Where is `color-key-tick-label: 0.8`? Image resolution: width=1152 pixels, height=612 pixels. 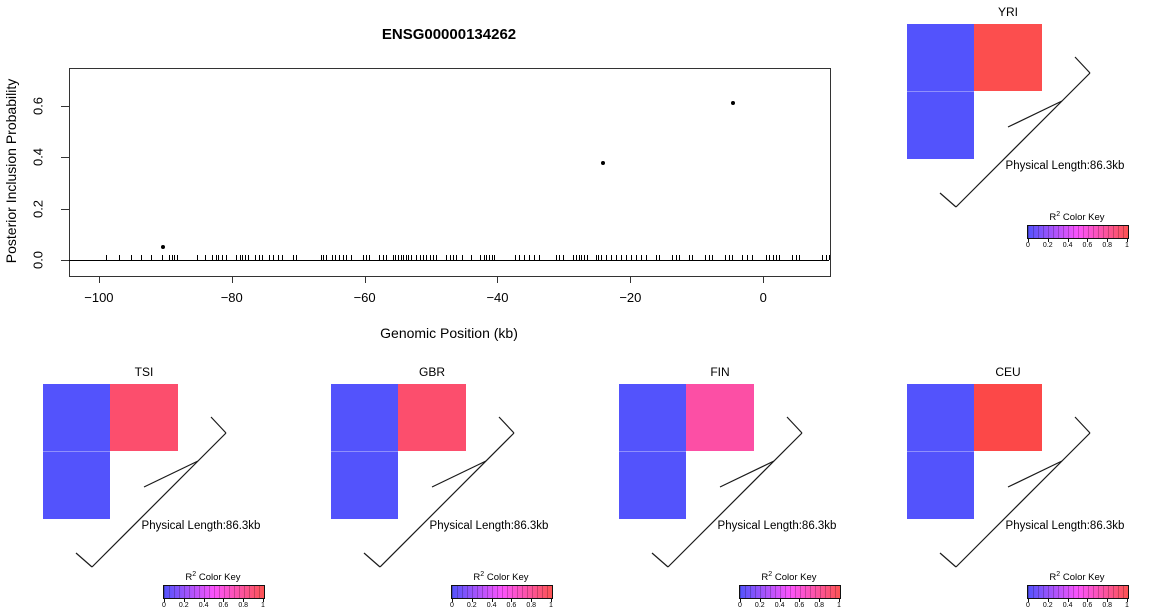
color-key-tick-label: 0.8 is located at coordinates (1107, 245).